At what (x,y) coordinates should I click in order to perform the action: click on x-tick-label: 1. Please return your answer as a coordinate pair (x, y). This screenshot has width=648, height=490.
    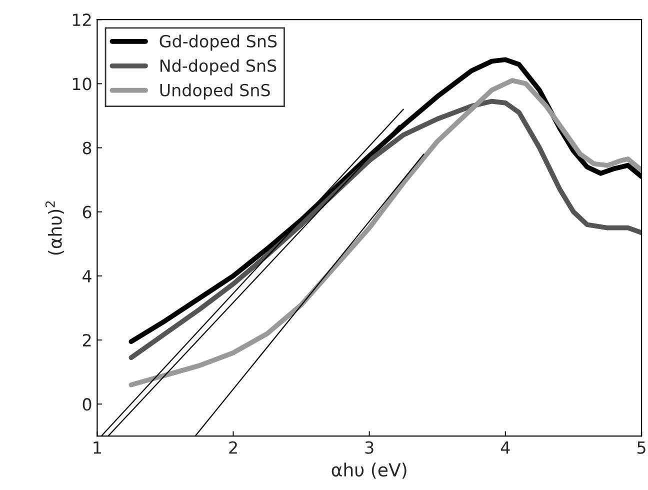
    Looking at the image, I should click on (97, 447).